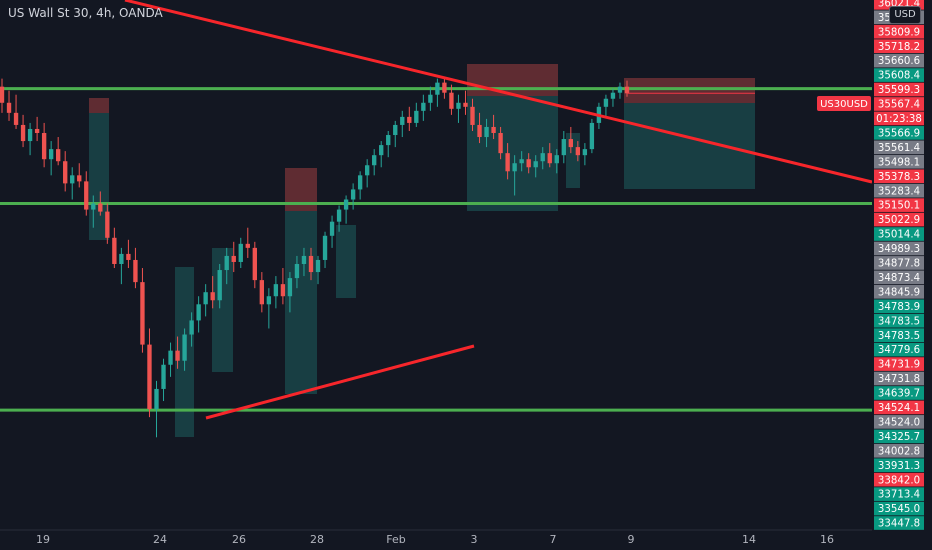 The height and width of the screenshot is (550, 932). Describe the element at coordinates (85, 13) in the screenshot. I see `symbol-title: US Wall St 30, 4h, OANDA` at that location.